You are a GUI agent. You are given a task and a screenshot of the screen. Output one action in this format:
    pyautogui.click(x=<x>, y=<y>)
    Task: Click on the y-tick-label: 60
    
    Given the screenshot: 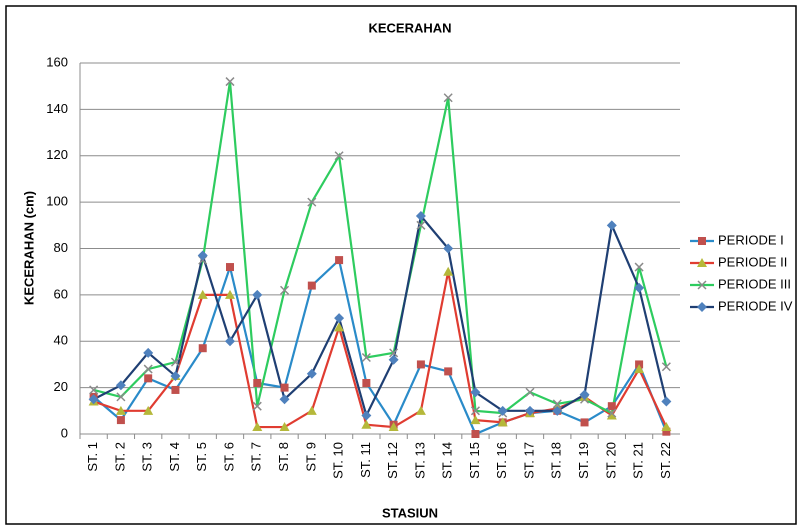 What is the action you would take?
    pyautogui.click(x=61, y=293)
    